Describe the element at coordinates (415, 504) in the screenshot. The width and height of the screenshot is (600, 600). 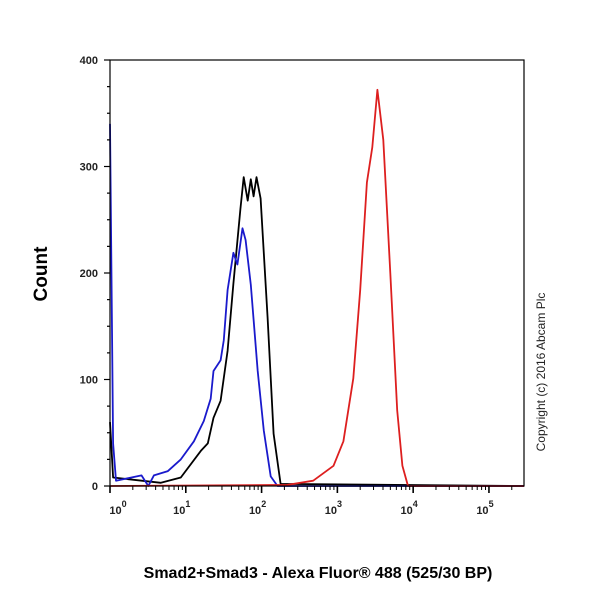
I see `x-tick-exponent: 4` at that location.